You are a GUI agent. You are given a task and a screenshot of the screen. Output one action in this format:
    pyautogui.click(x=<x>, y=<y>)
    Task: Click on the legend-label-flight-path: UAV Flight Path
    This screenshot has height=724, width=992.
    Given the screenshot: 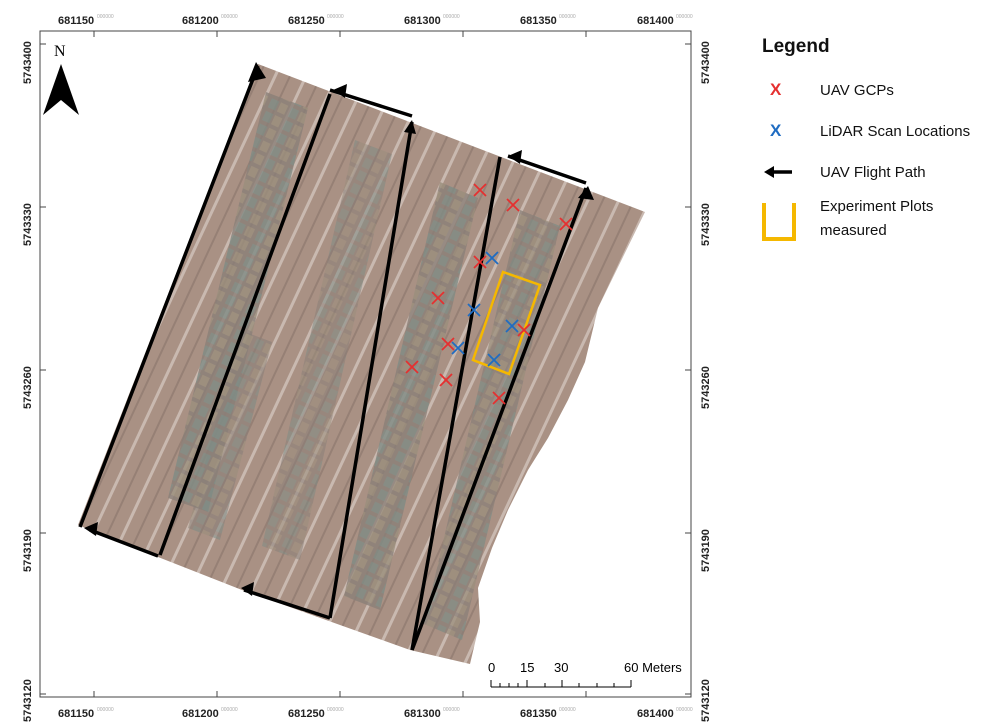 What is the action you would take?
    pyautogui.click(x=873, y=172)
    